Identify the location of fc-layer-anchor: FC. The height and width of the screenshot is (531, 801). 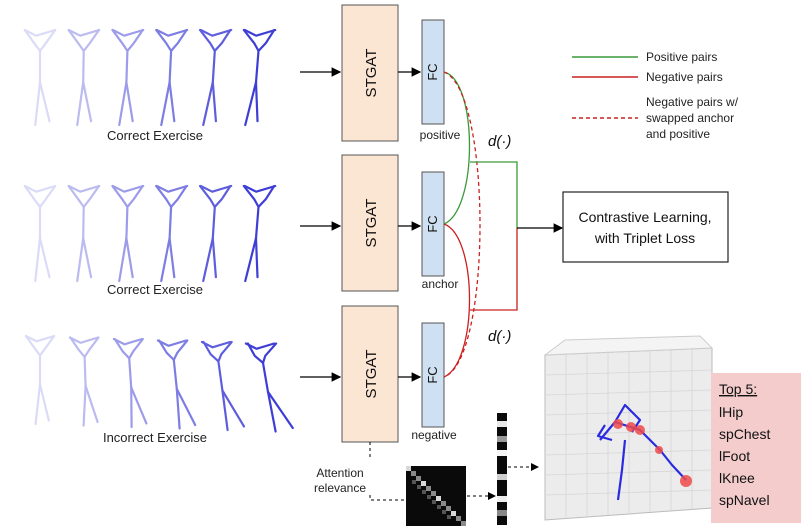
(433, 224).